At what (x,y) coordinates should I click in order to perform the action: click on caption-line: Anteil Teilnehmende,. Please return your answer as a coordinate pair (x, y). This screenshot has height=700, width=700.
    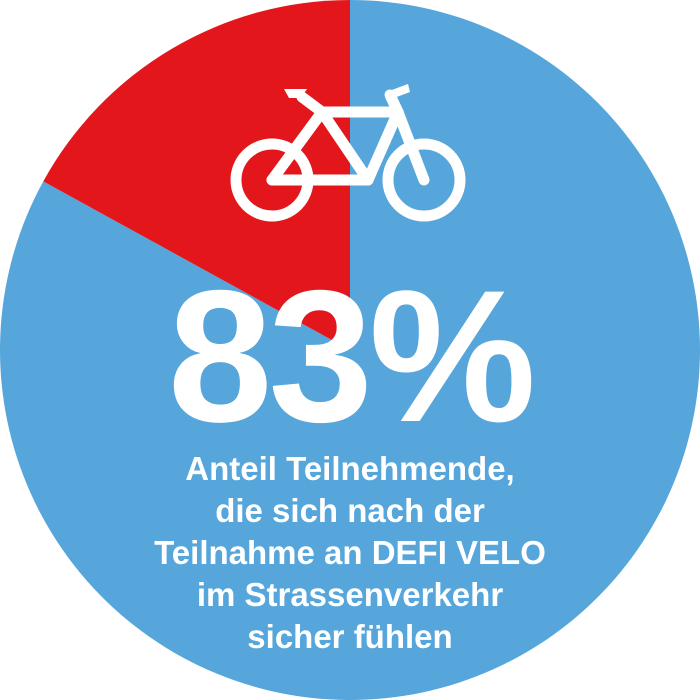
    Looking at the image, I should click on (350, 468).